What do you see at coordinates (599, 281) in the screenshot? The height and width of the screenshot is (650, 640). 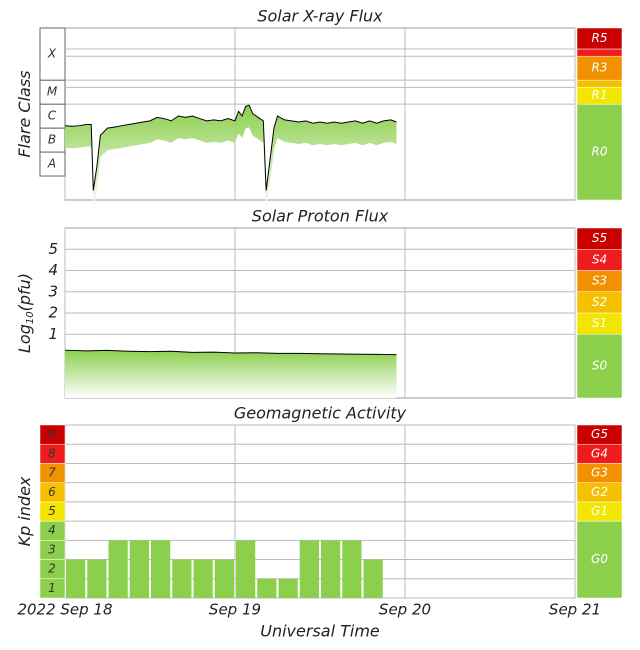 I see `scale-label: S3` at bounding box center [599, 281].